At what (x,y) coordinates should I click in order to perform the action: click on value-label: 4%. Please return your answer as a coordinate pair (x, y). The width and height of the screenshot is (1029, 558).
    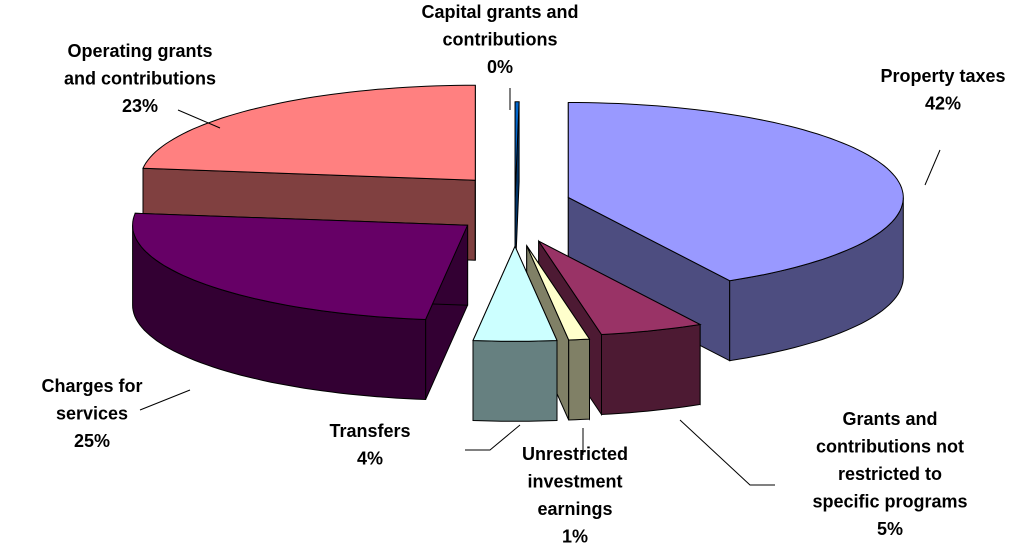
    Looking at the image, I should click on (370, 459).